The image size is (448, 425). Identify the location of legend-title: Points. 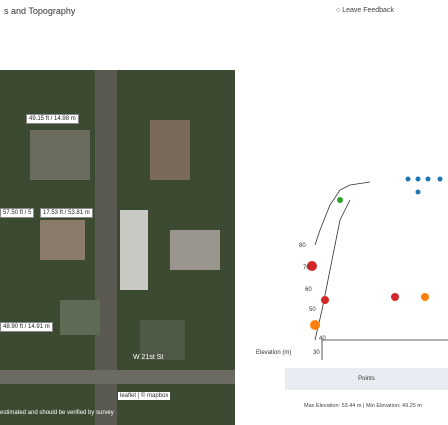
(366, 379).